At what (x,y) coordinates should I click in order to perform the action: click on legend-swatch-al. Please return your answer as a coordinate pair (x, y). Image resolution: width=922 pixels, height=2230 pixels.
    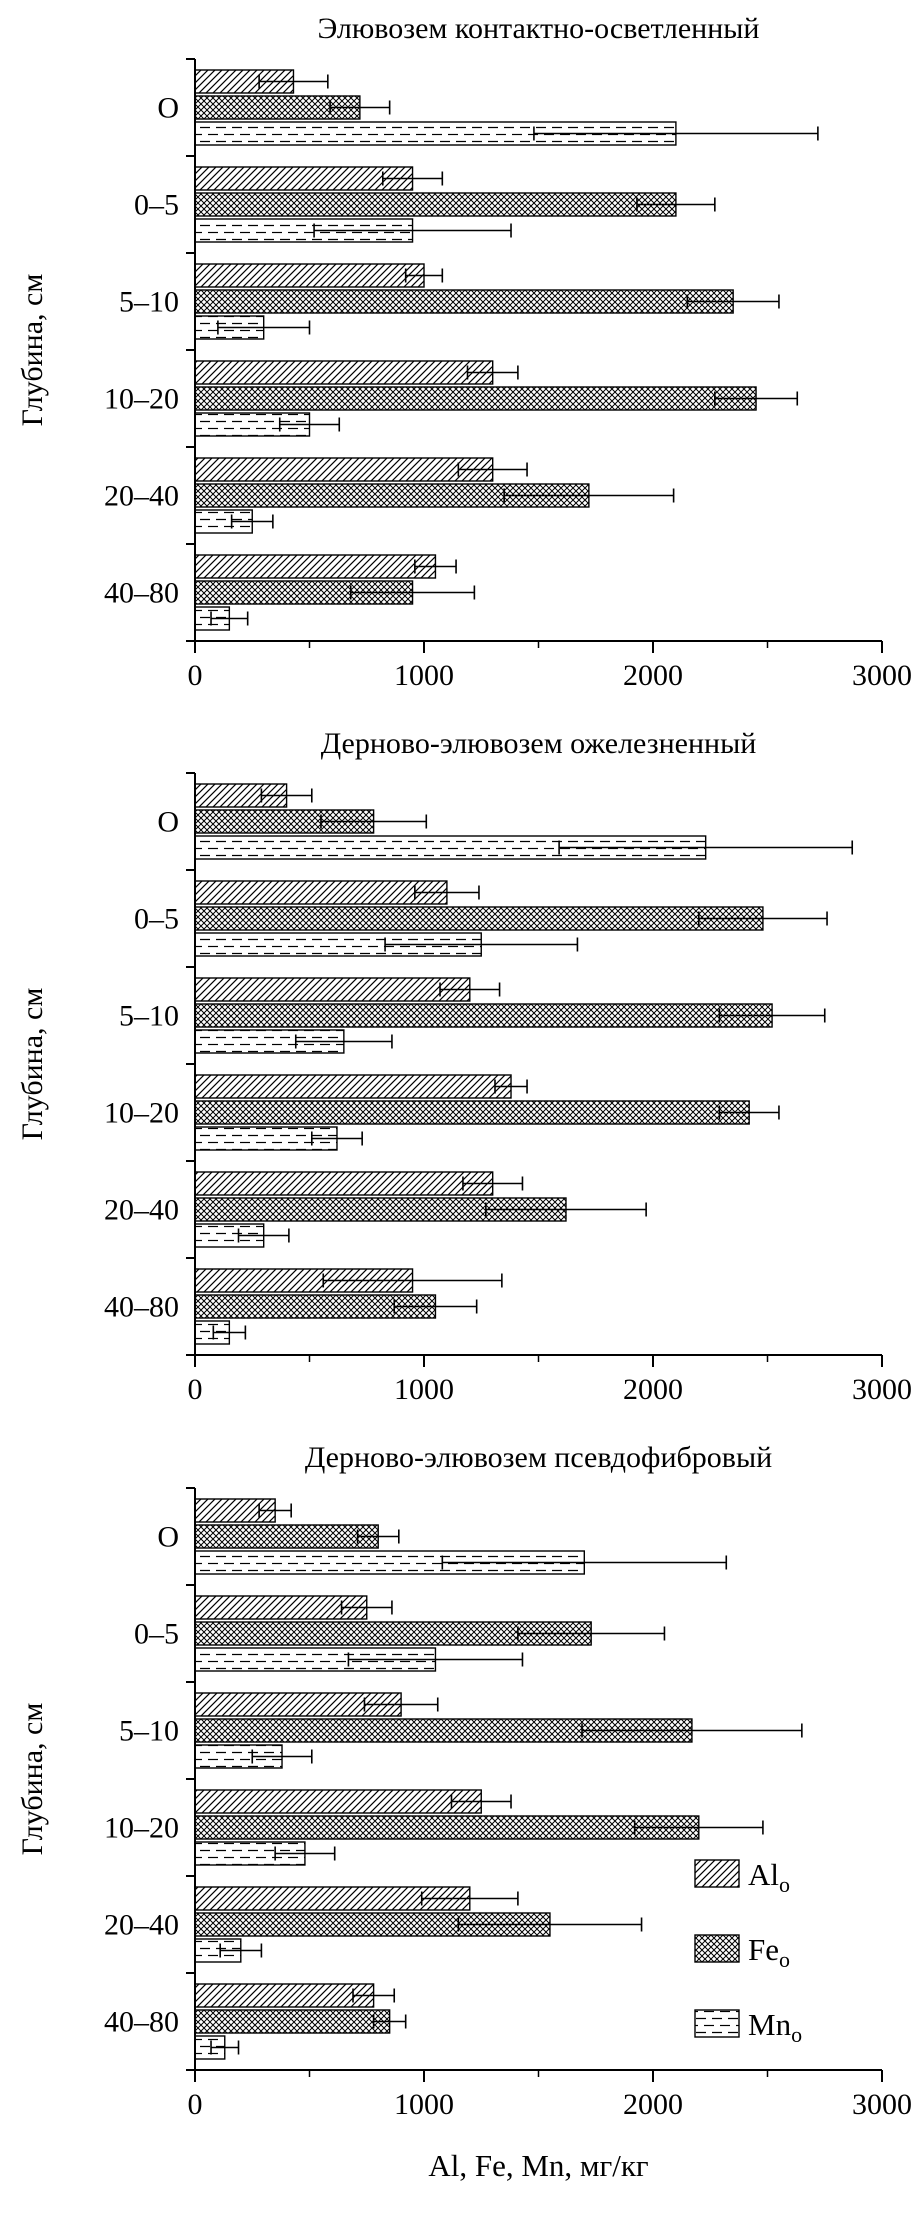
    Looking at the image, I should click on (717, 1873).